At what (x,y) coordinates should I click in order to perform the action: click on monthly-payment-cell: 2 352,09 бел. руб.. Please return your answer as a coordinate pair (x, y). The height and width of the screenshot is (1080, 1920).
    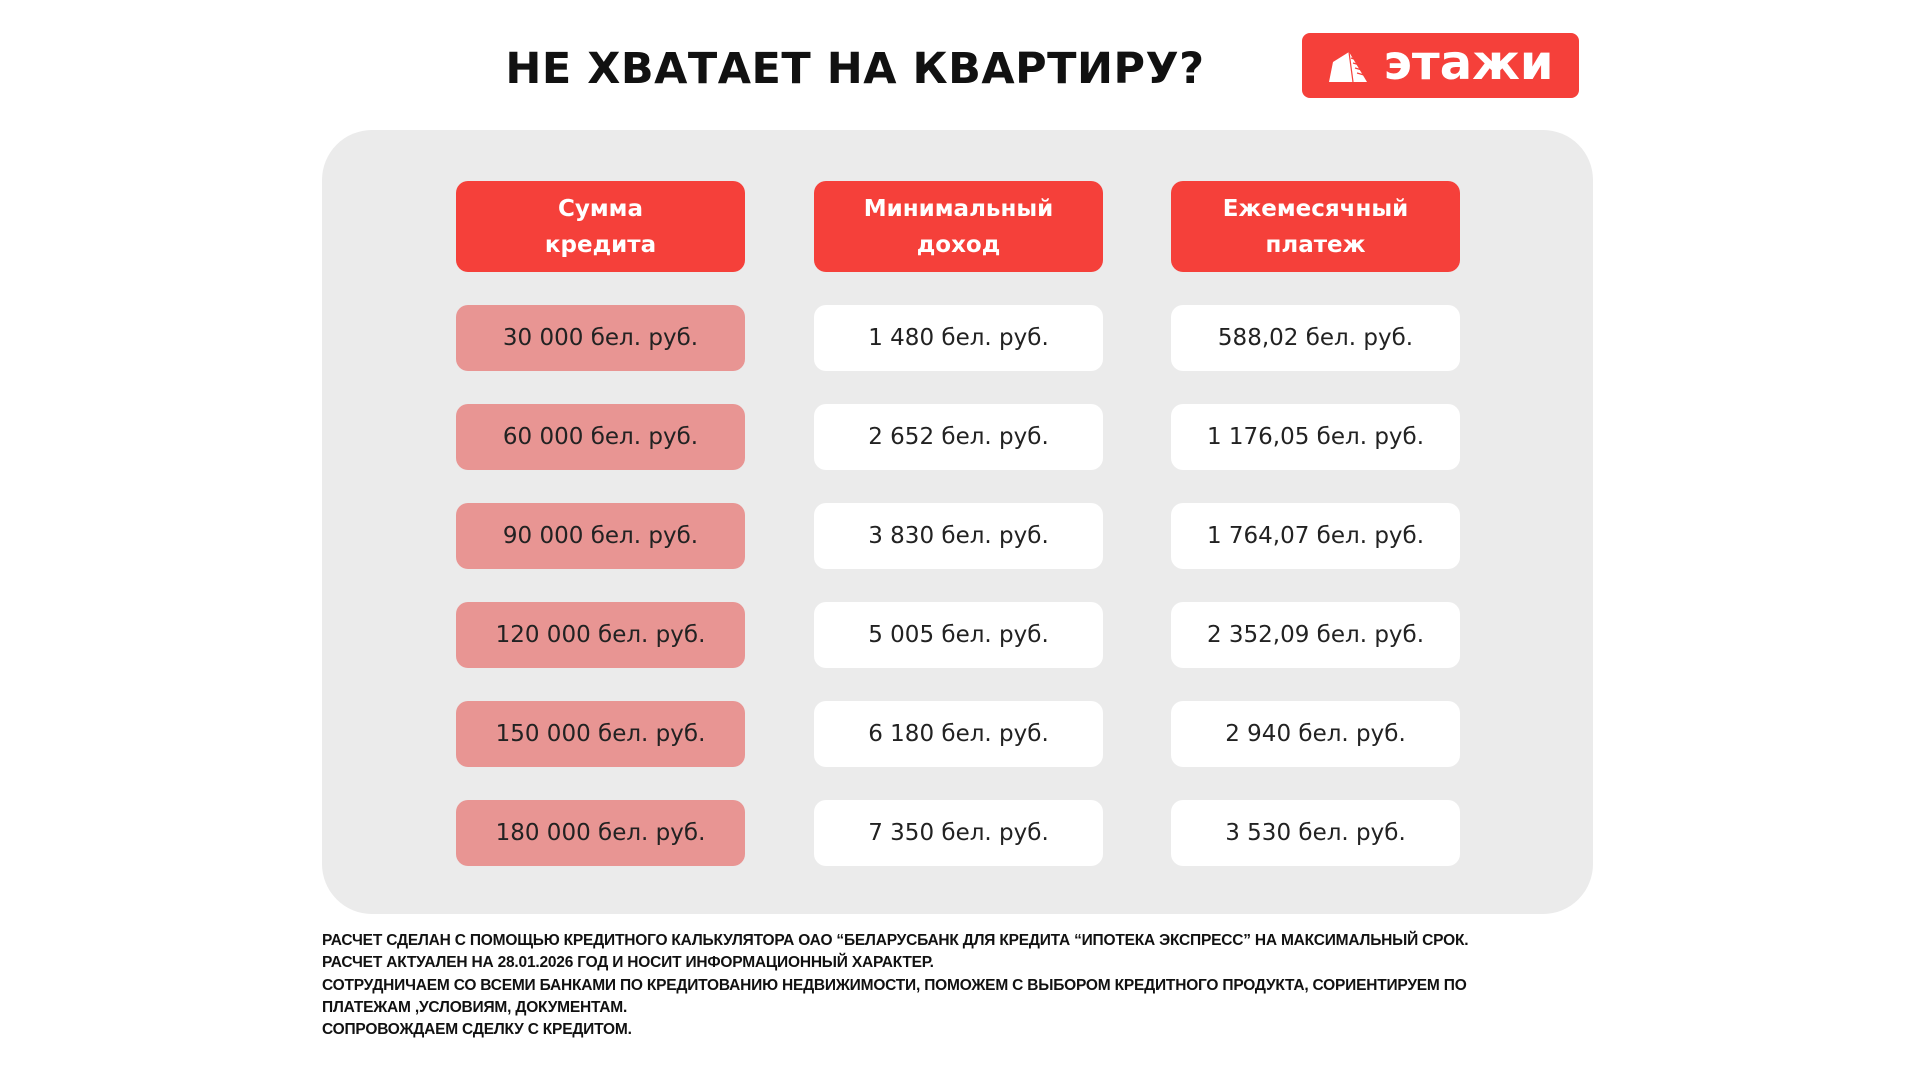
    Looking at the image, I should click on (1315, 635).